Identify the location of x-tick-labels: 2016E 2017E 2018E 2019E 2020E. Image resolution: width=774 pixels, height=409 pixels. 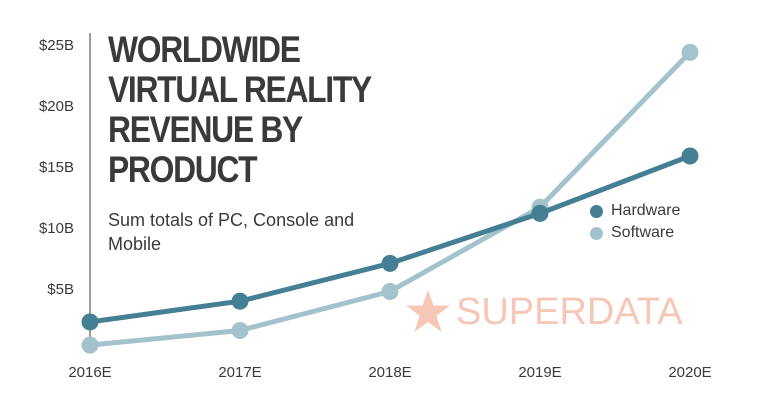
(389, 372).